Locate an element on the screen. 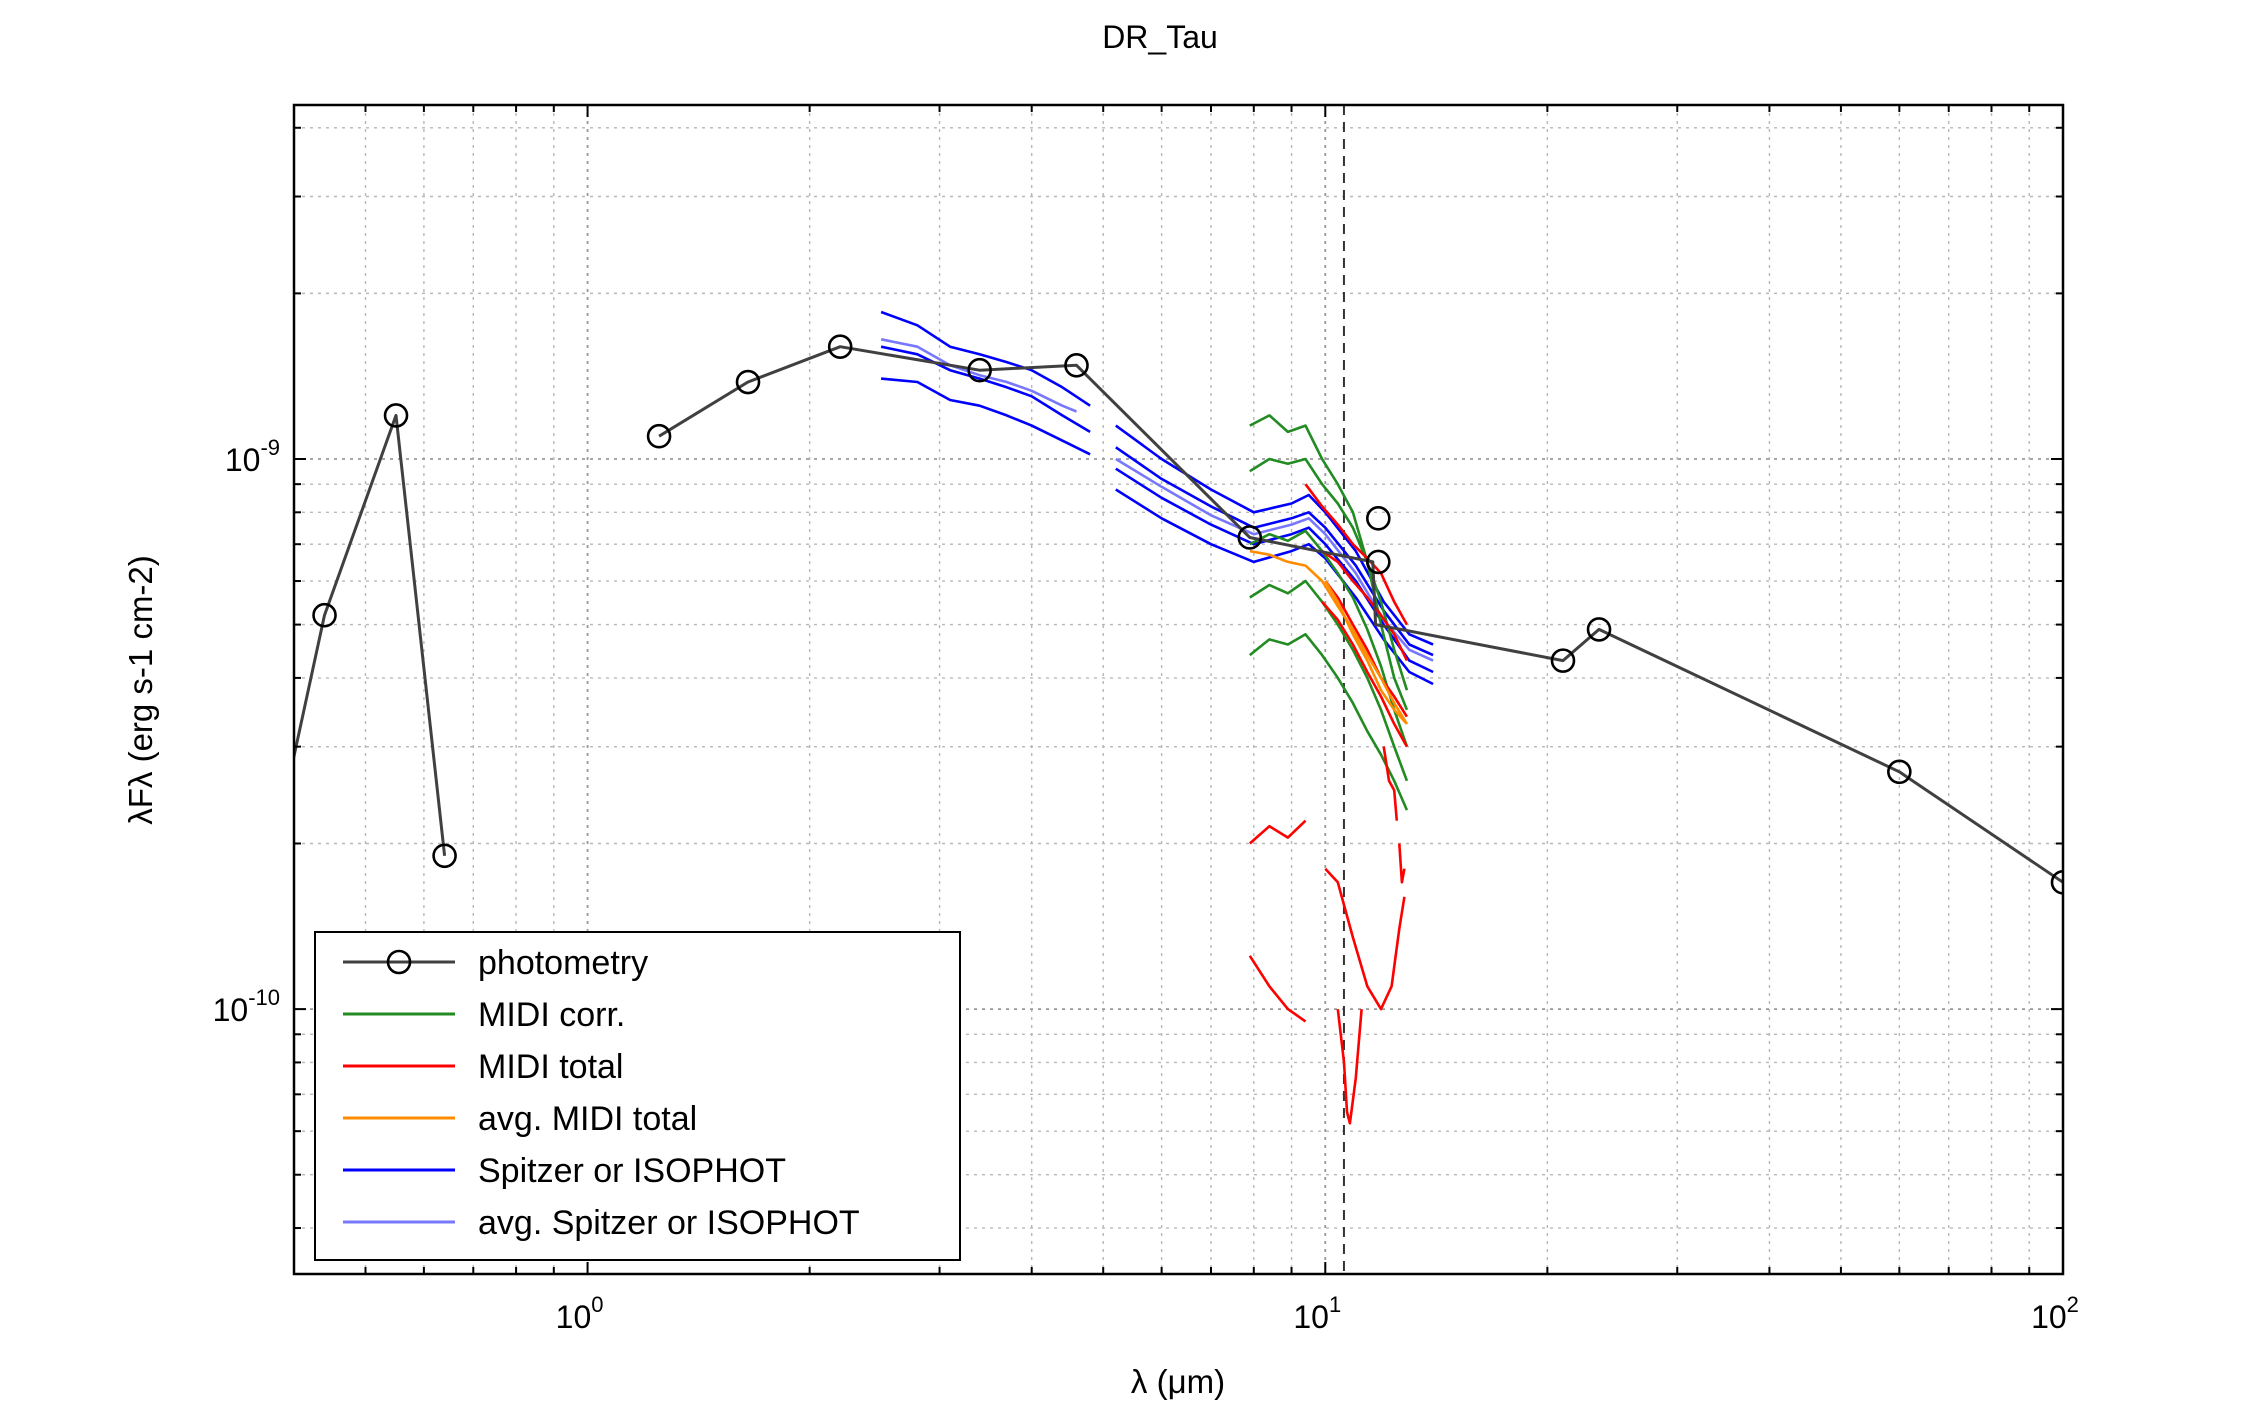  legend-label-midi-total: MIDI total is located at coordinates (550, 1067).